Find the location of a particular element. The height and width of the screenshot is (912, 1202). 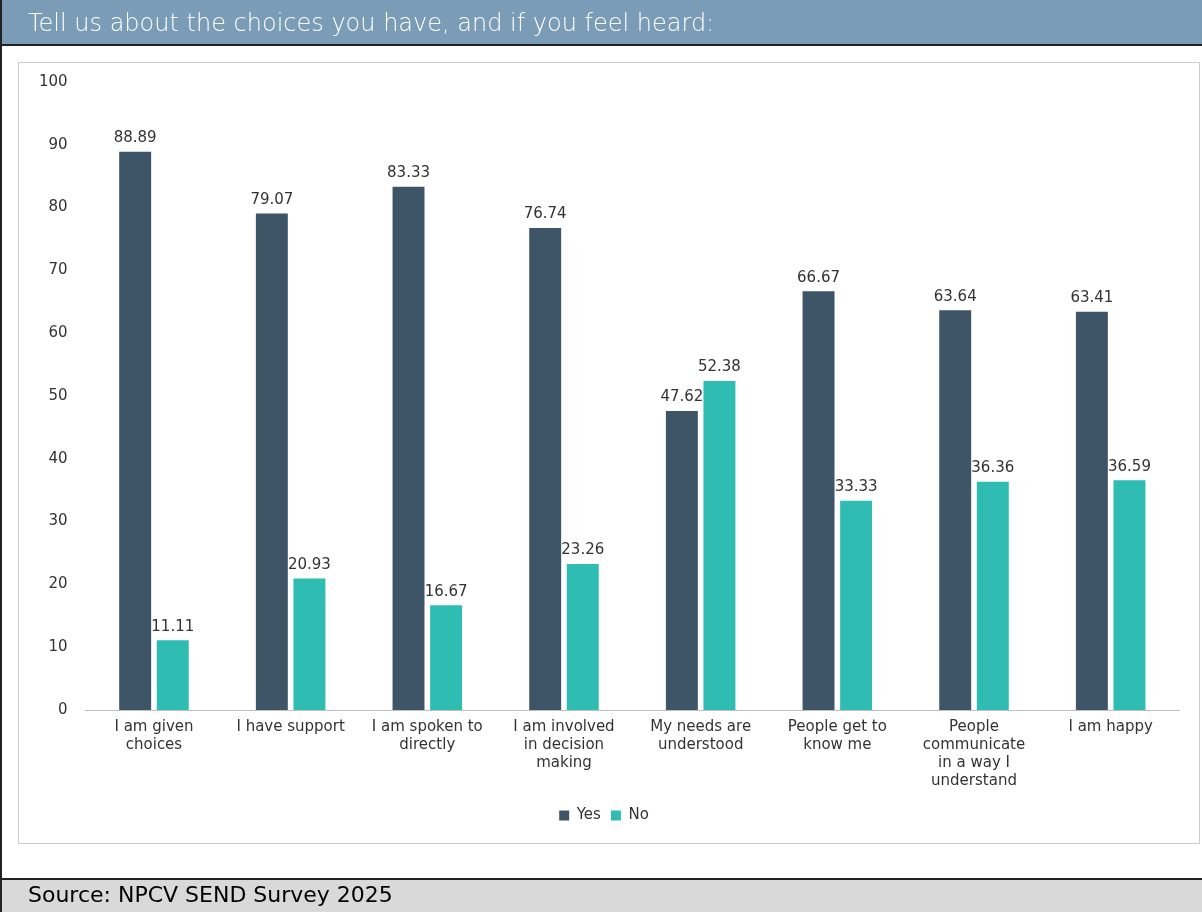

y-tick-label: 20 is located at coordinates (58, 583).